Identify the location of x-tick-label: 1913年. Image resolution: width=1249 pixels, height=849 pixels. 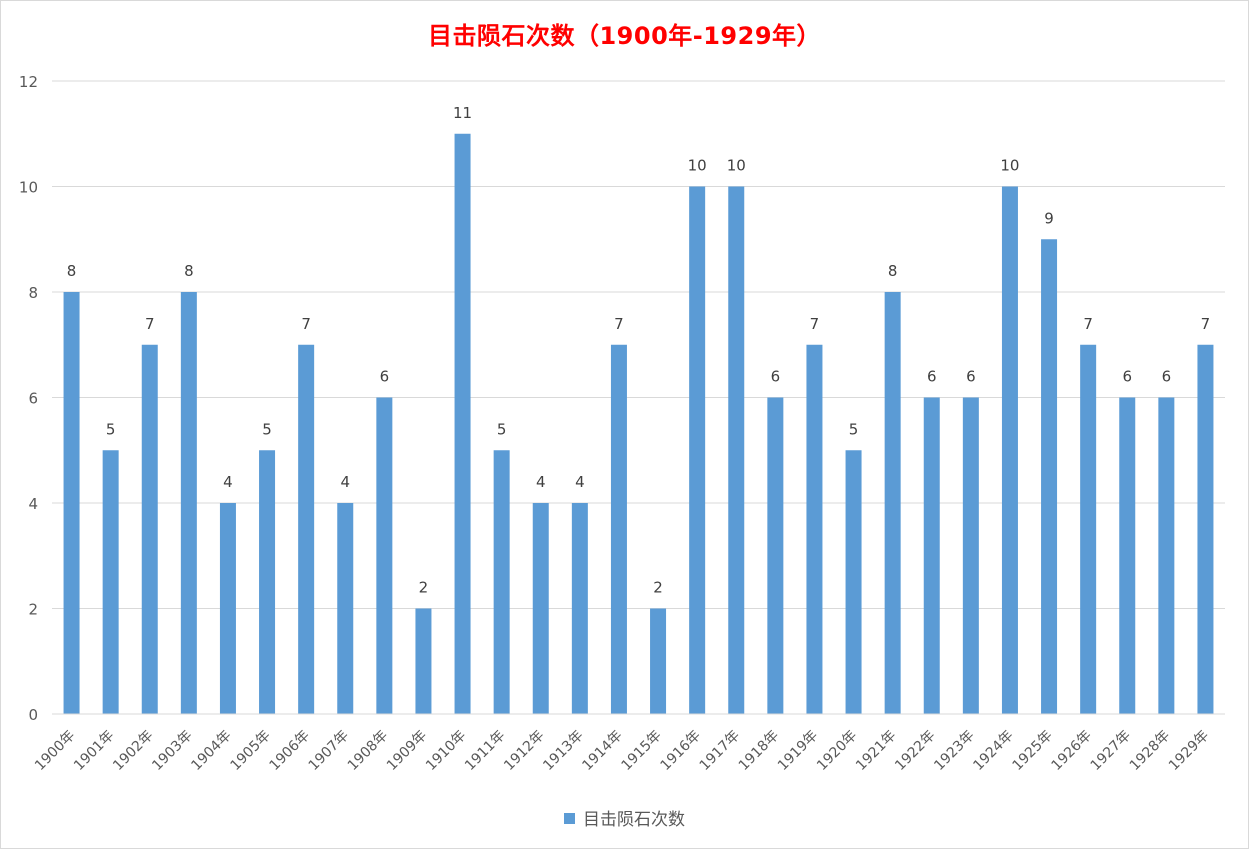
(563, 751).